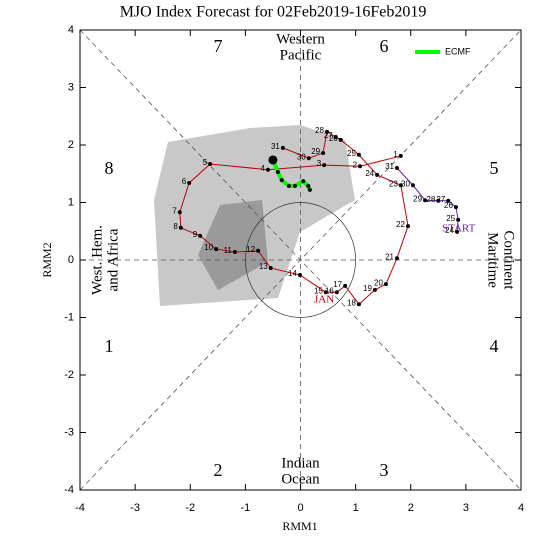  What do you see at coordinates (208, 247) in the screenshot?
I see `day-label: 10` at bounding box center [208, 247].